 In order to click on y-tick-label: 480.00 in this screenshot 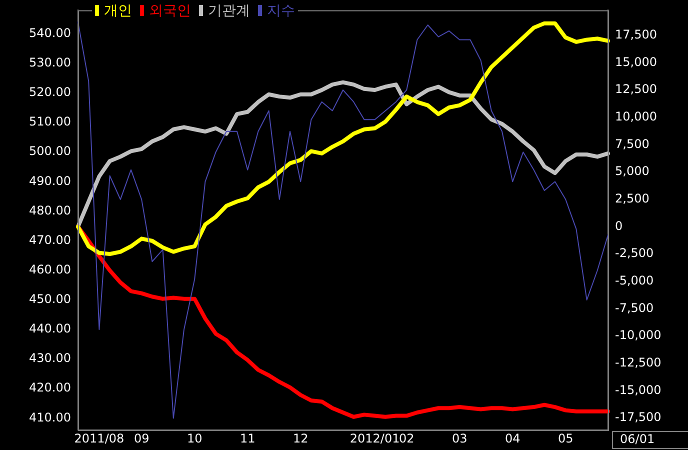, I will do `click(50, 210)`.